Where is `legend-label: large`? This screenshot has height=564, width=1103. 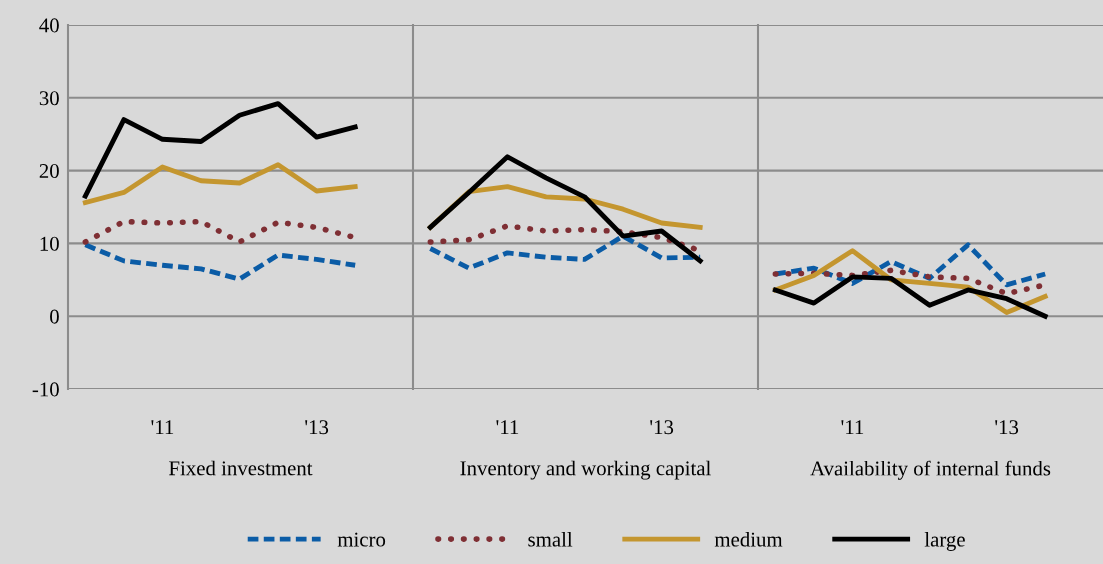 legend-label: large is located at coordinates (944, 541).